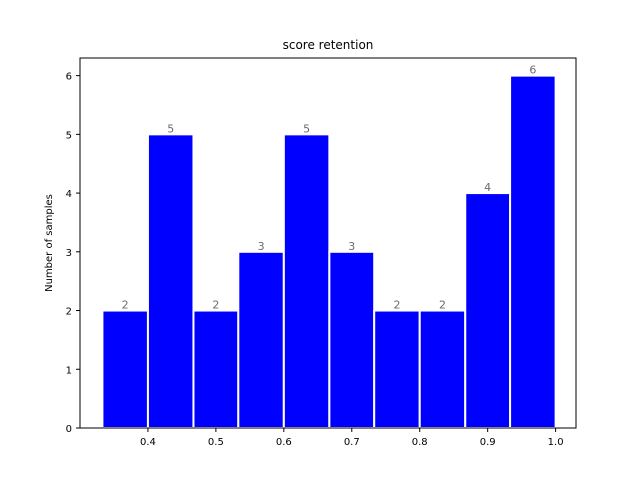 Image resolution: width=640 pixels, height=484 pixels. Describe the element at coordinates (69, 312) in the screenshot. I see `y-tick-label: 2` at that location.